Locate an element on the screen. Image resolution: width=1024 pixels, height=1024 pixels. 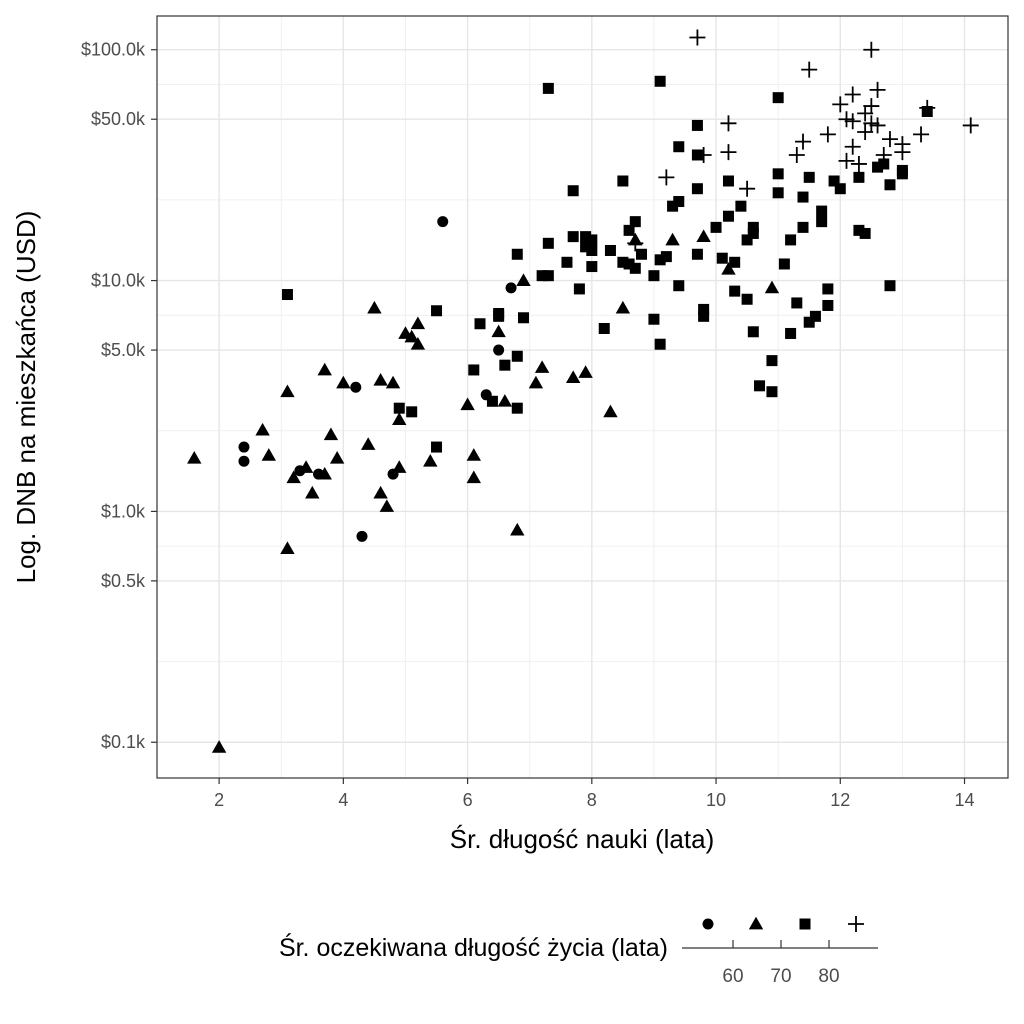
x-axis-ticks: 2 4 6 8 10 12 14 is located at coordinates (594, 794).